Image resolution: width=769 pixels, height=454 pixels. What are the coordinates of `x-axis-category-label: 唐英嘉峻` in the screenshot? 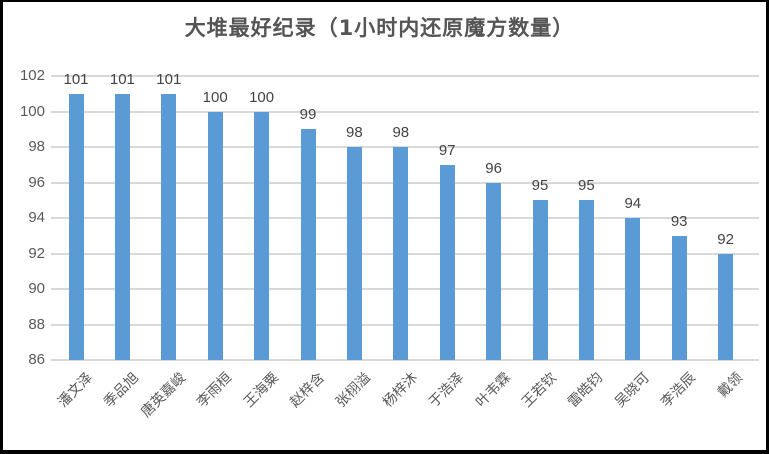 It's located at (163, 394).